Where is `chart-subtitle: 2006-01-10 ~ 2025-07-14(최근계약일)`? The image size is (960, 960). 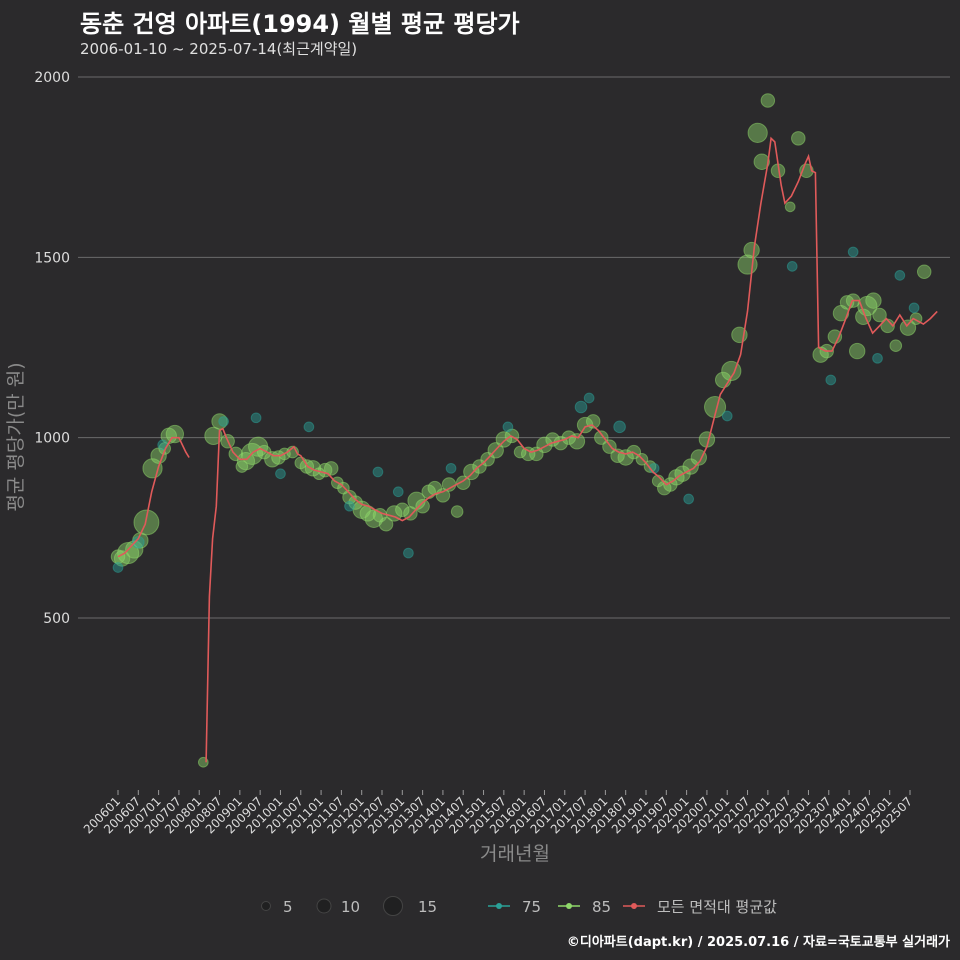
chart-subtitle: 2006-01-10 ~ 2025-07-14(최근계약일) is located at coordinates (219, 49).